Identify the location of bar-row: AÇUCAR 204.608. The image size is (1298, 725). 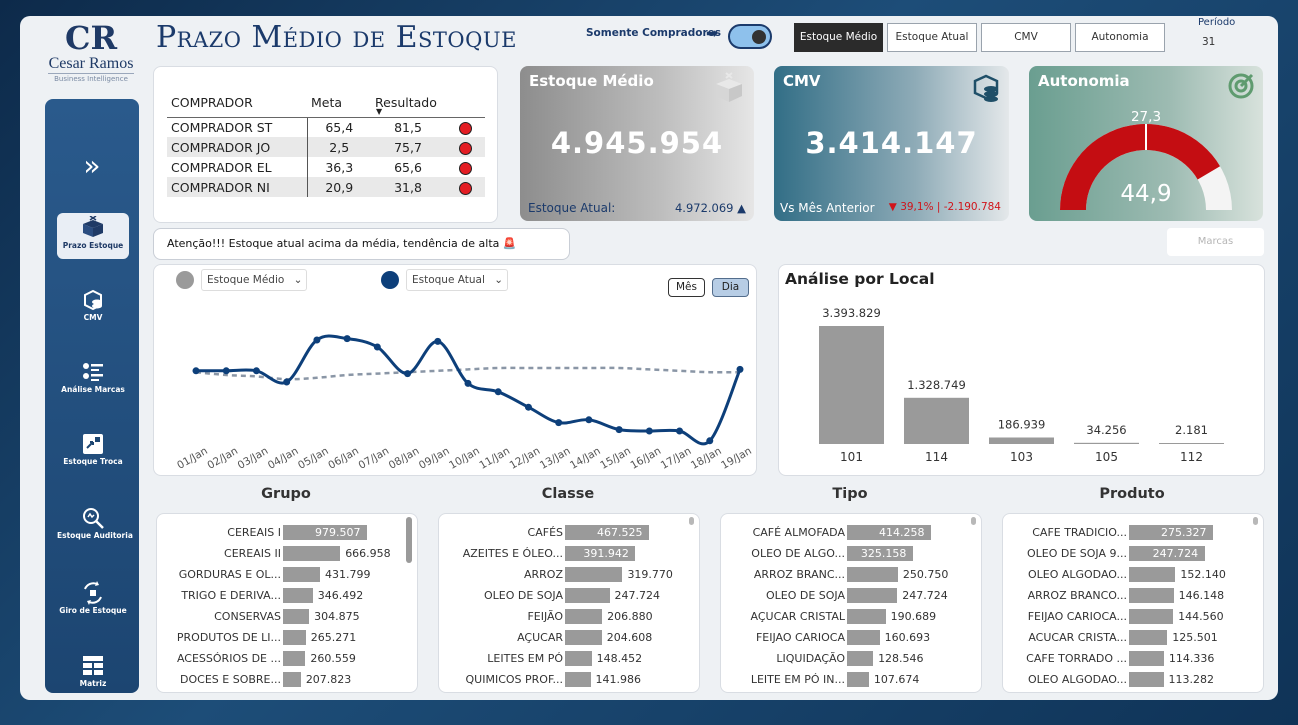
(569, 637).